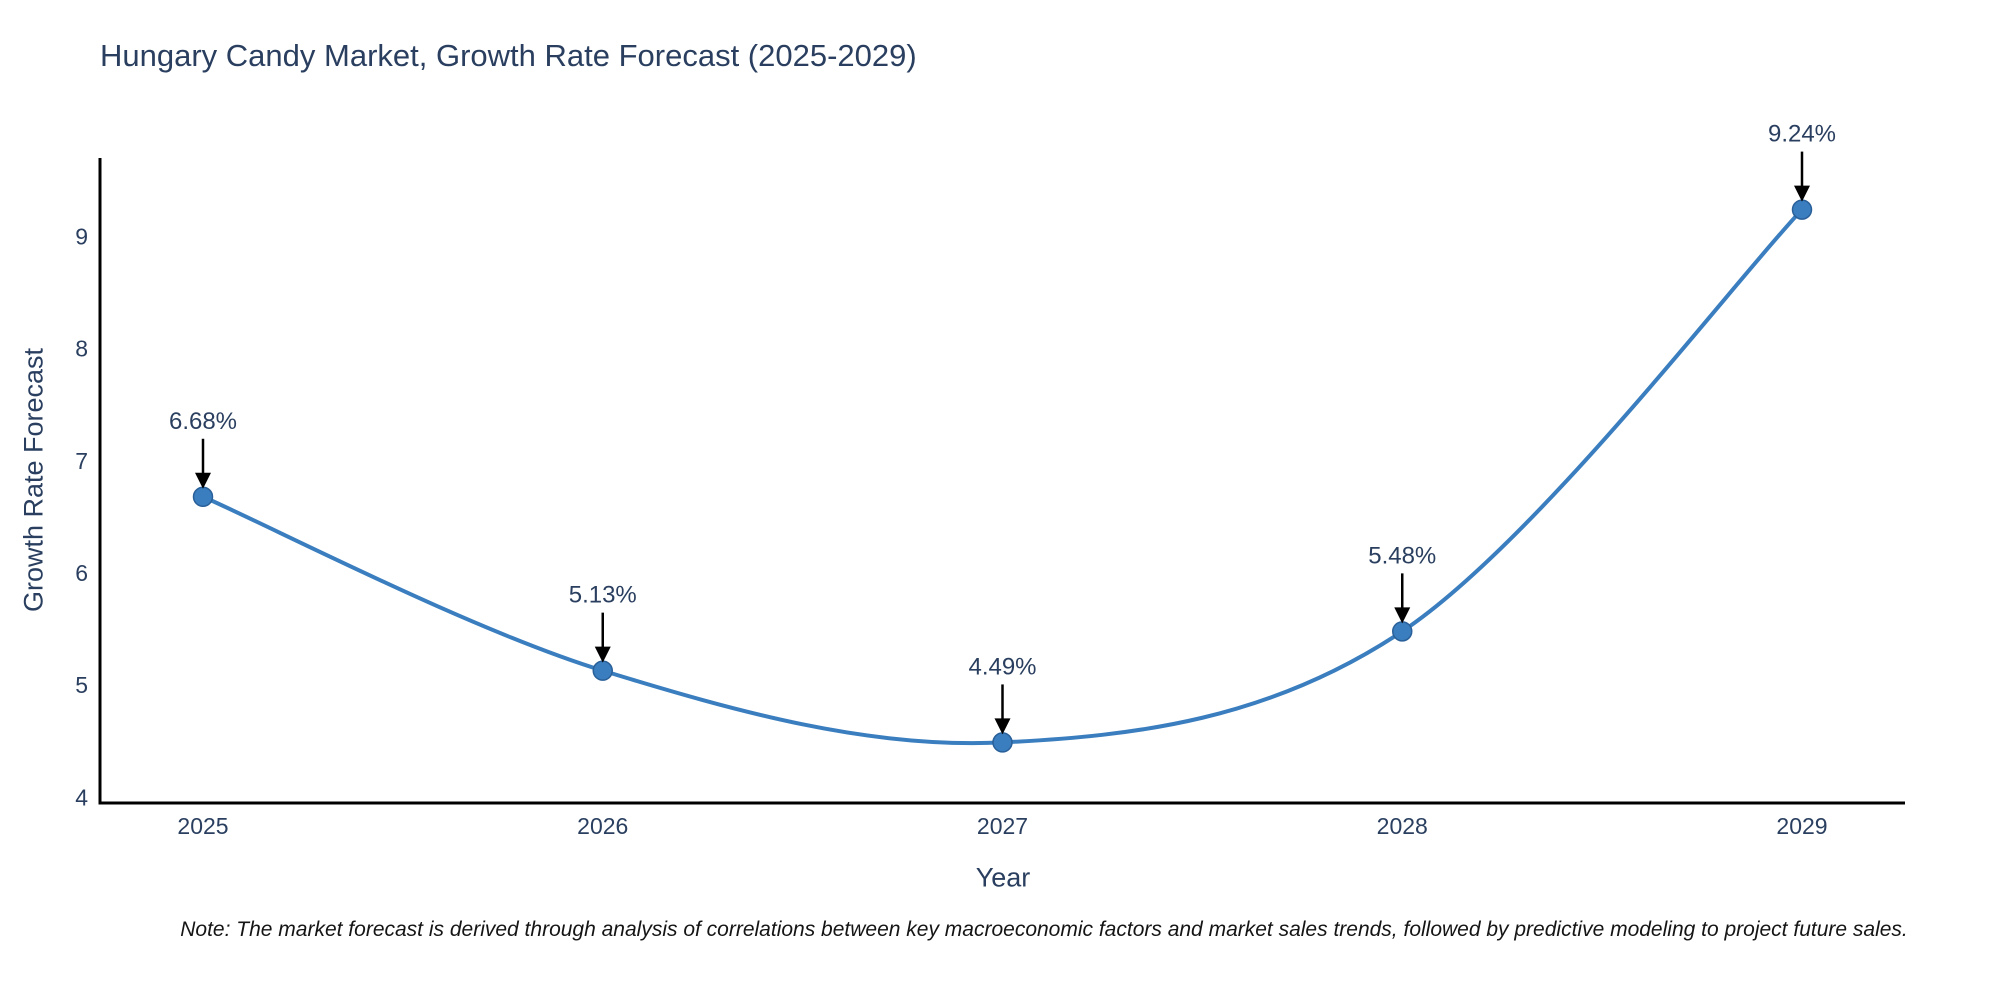  I want to click on data-label: 9.24%, so click(1802, 134).